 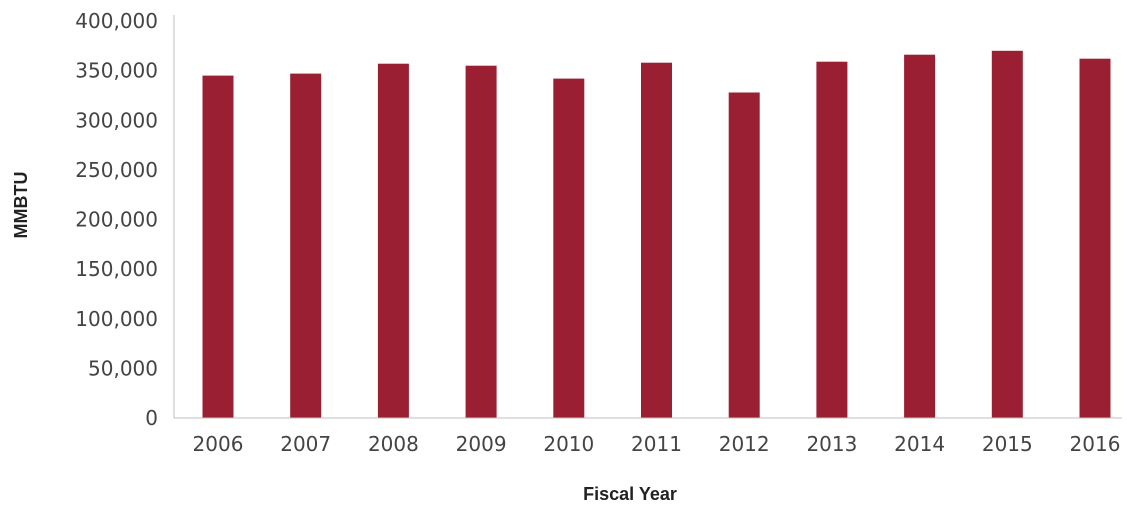 I want to click on bar-2015, so click(x=1007, y=234).